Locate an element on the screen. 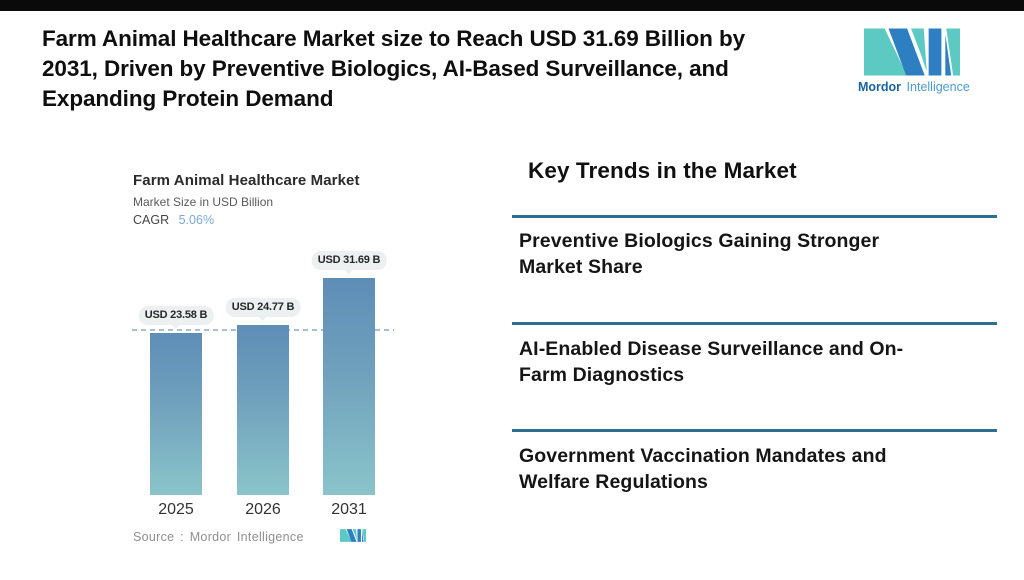 The height and width of the screenshot is (580, 1024). chart-subtitle: Market Size in USD Billion is located at coordinates (203, 202).